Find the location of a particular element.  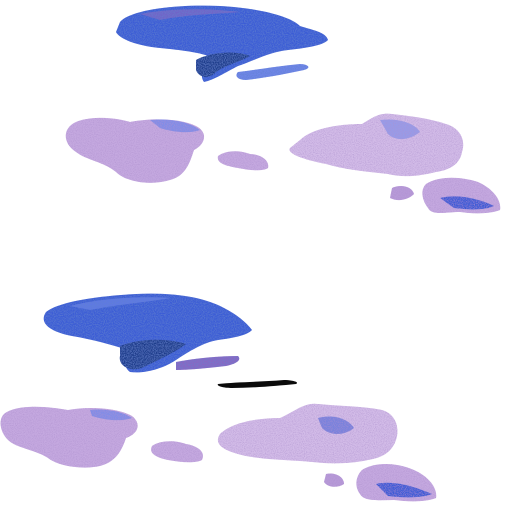

tissue-section-bottom-blue is located at coordinates (148, 333).